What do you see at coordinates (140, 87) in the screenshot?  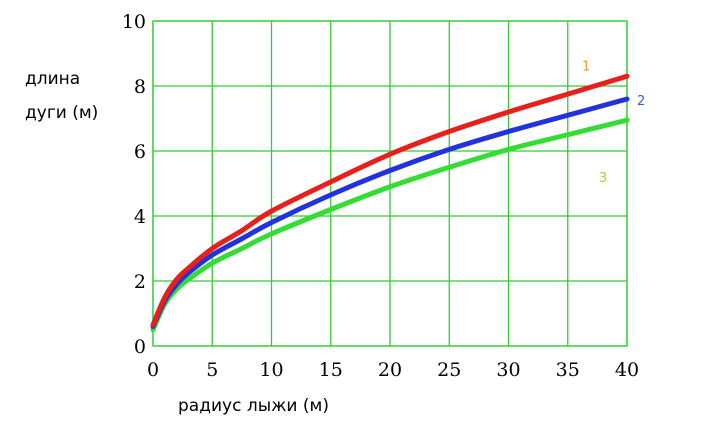 I see `y-tick-label: 8` at bounding box center [140, 87].